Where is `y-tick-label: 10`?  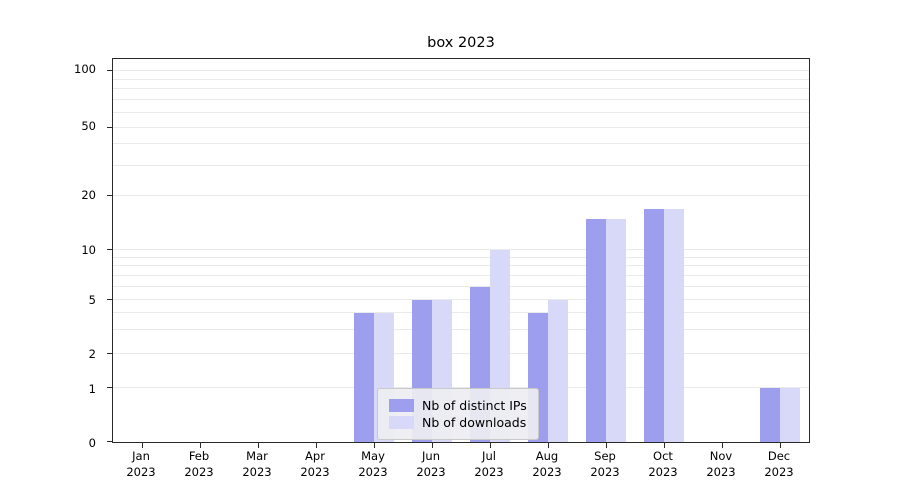 y-tick-label: 10 is located at coordinates (88, 249).